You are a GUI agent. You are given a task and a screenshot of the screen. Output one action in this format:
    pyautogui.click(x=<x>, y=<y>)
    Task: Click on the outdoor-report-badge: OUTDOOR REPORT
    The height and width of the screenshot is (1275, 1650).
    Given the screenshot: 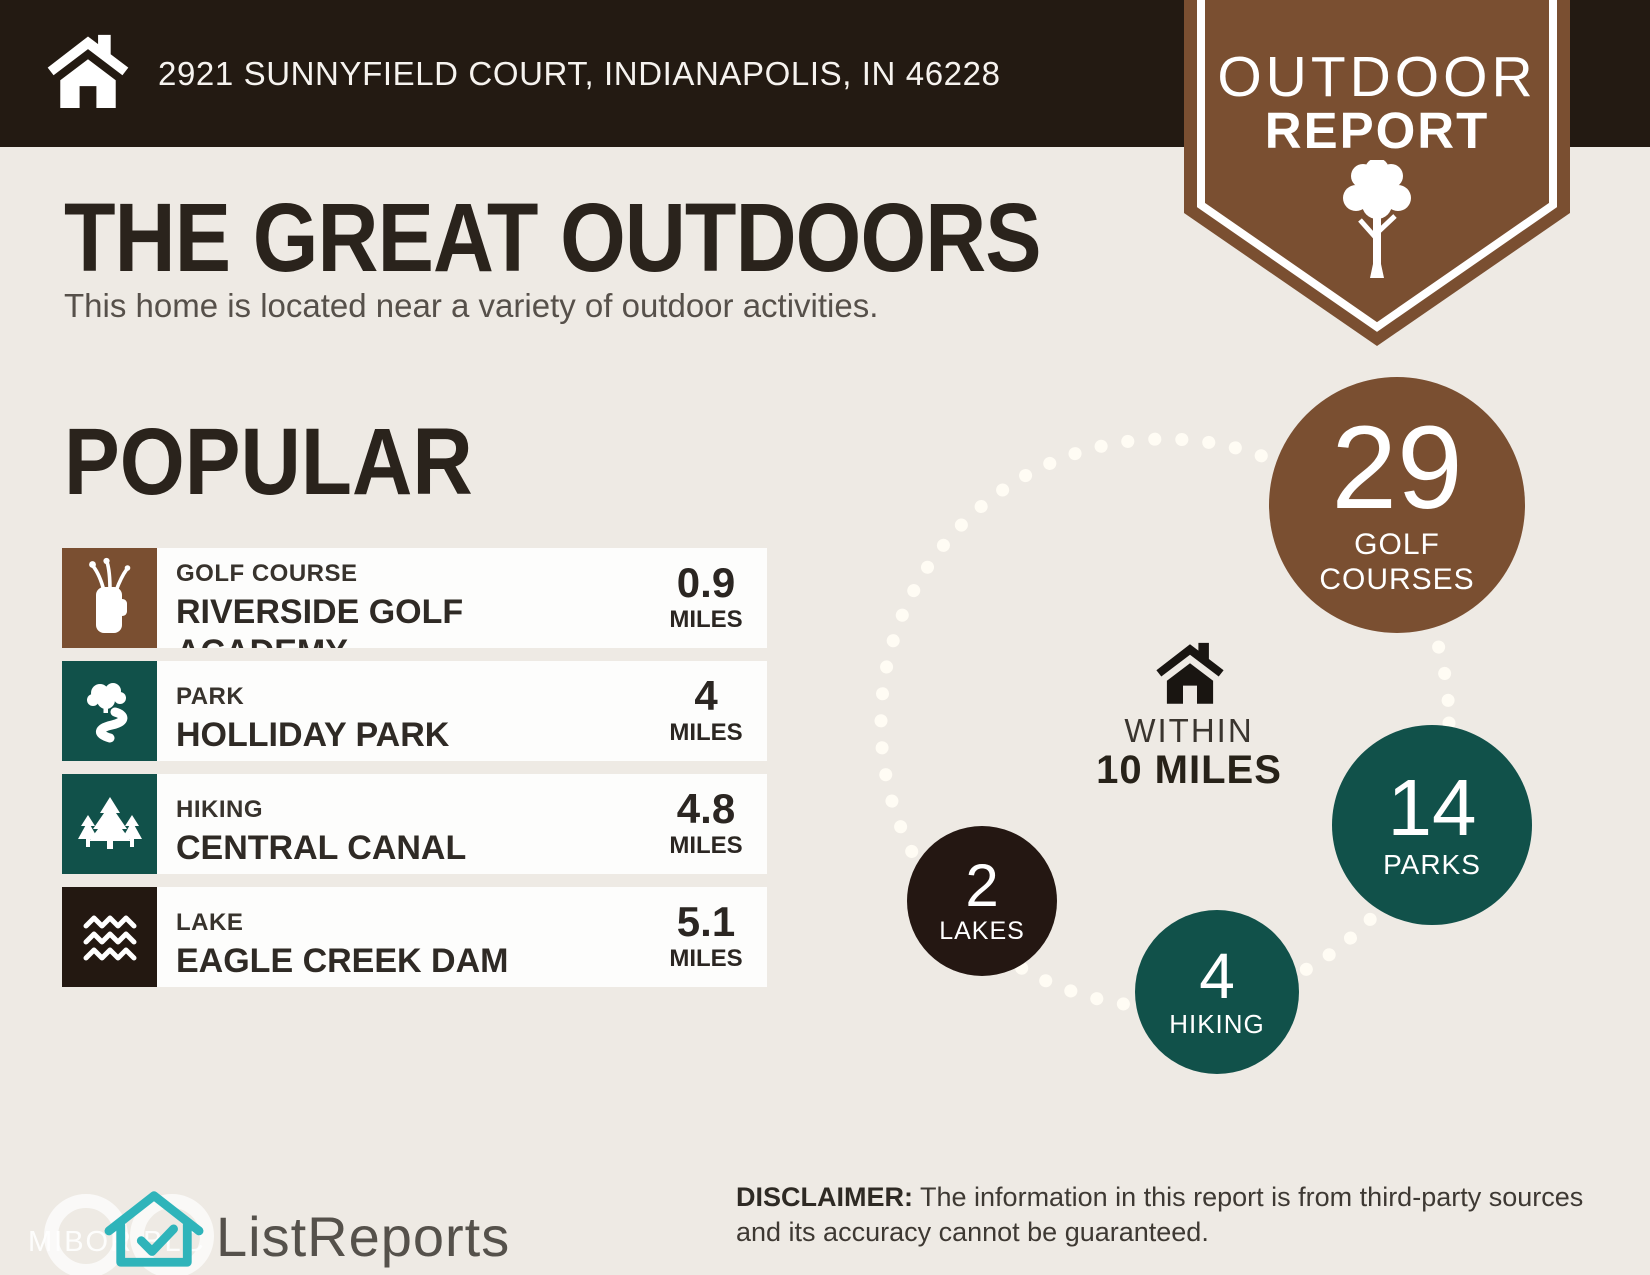 What is the action you would take?
    pyautogui.click(x=1377, y=174)
    